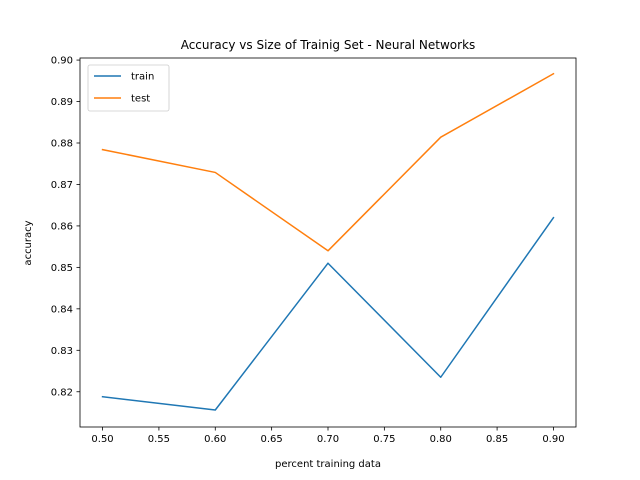 This screenshot has height=480, width=640. What do you see at coordinates (62, 61) in the screenshot?
I see `y-tick-label: 0.90` at bounding box center [62, 61].